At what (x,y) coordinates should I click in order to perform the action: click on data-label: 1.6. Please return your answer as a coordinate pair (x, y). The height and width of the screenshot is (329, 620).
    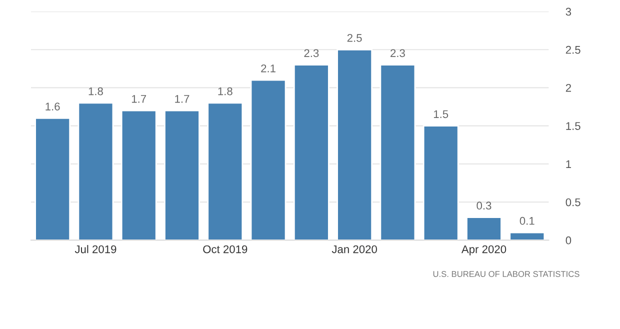
    Looking at the image, I should click on (53, 106).